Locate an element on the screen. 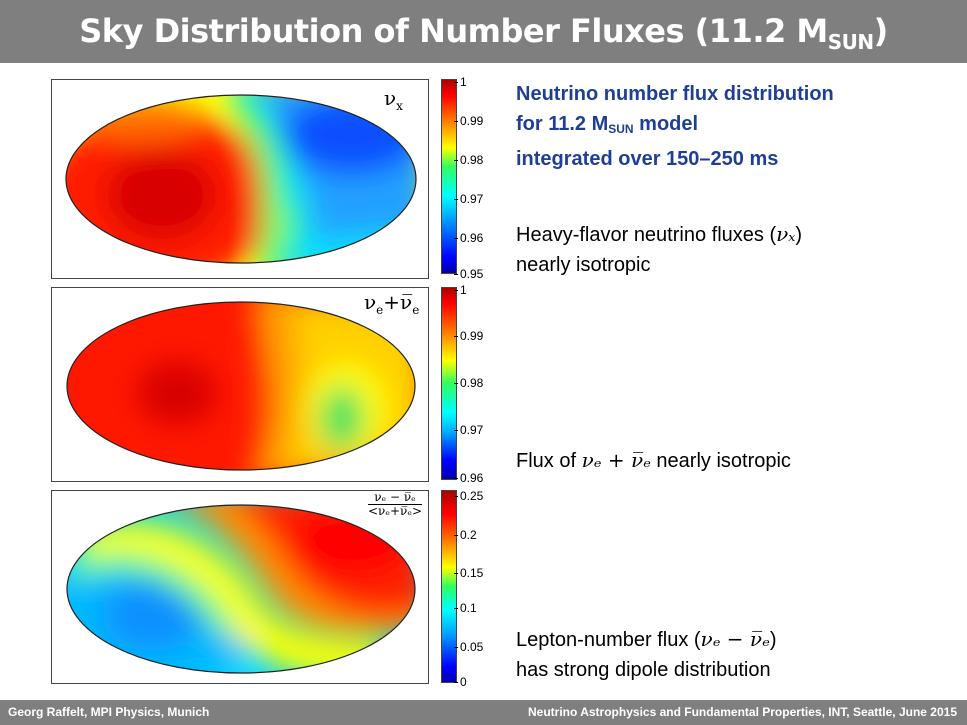 This screenshot has width=967, height=725. tick: 0.15 is located at coordinates (468, 573).